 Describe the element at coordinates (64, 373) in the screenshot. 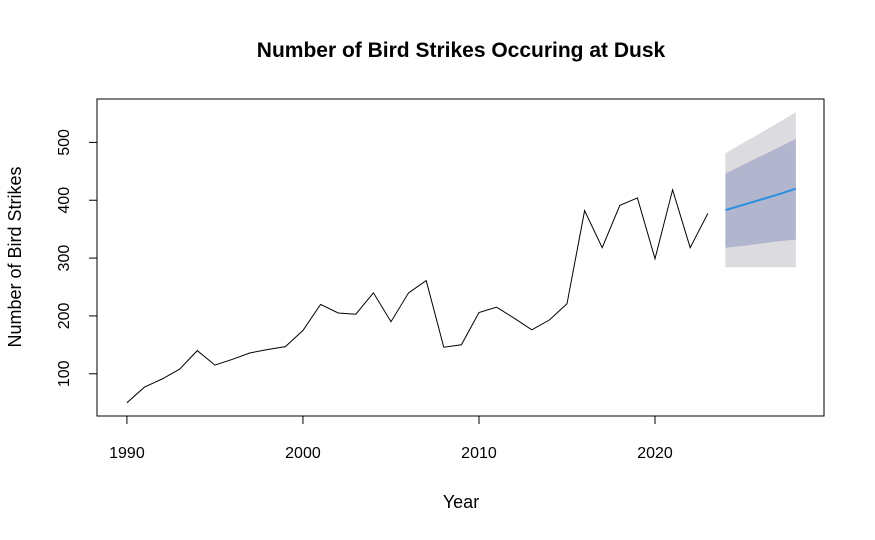

I see `y-tick-label: 100` at that location.